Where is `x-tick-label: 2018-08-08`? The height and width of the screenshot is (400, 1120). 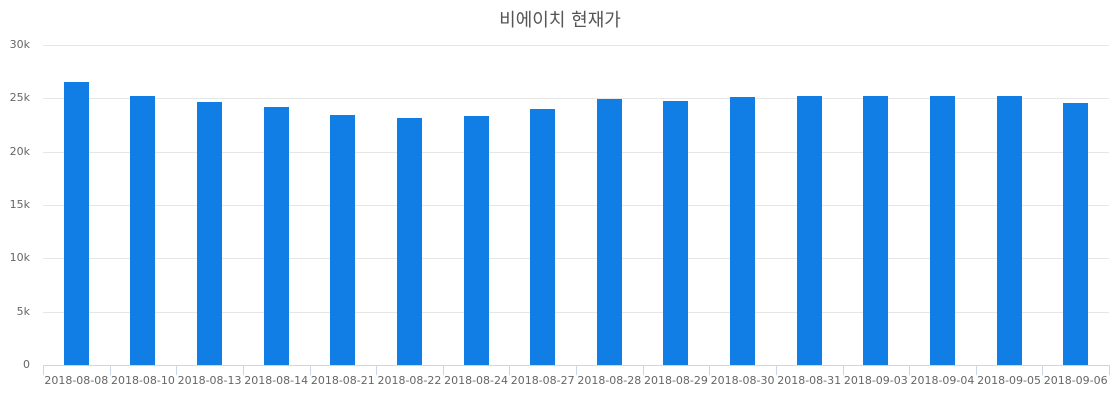
x-tick-label: 2018-08-08 is located at coordinates (76, 380).